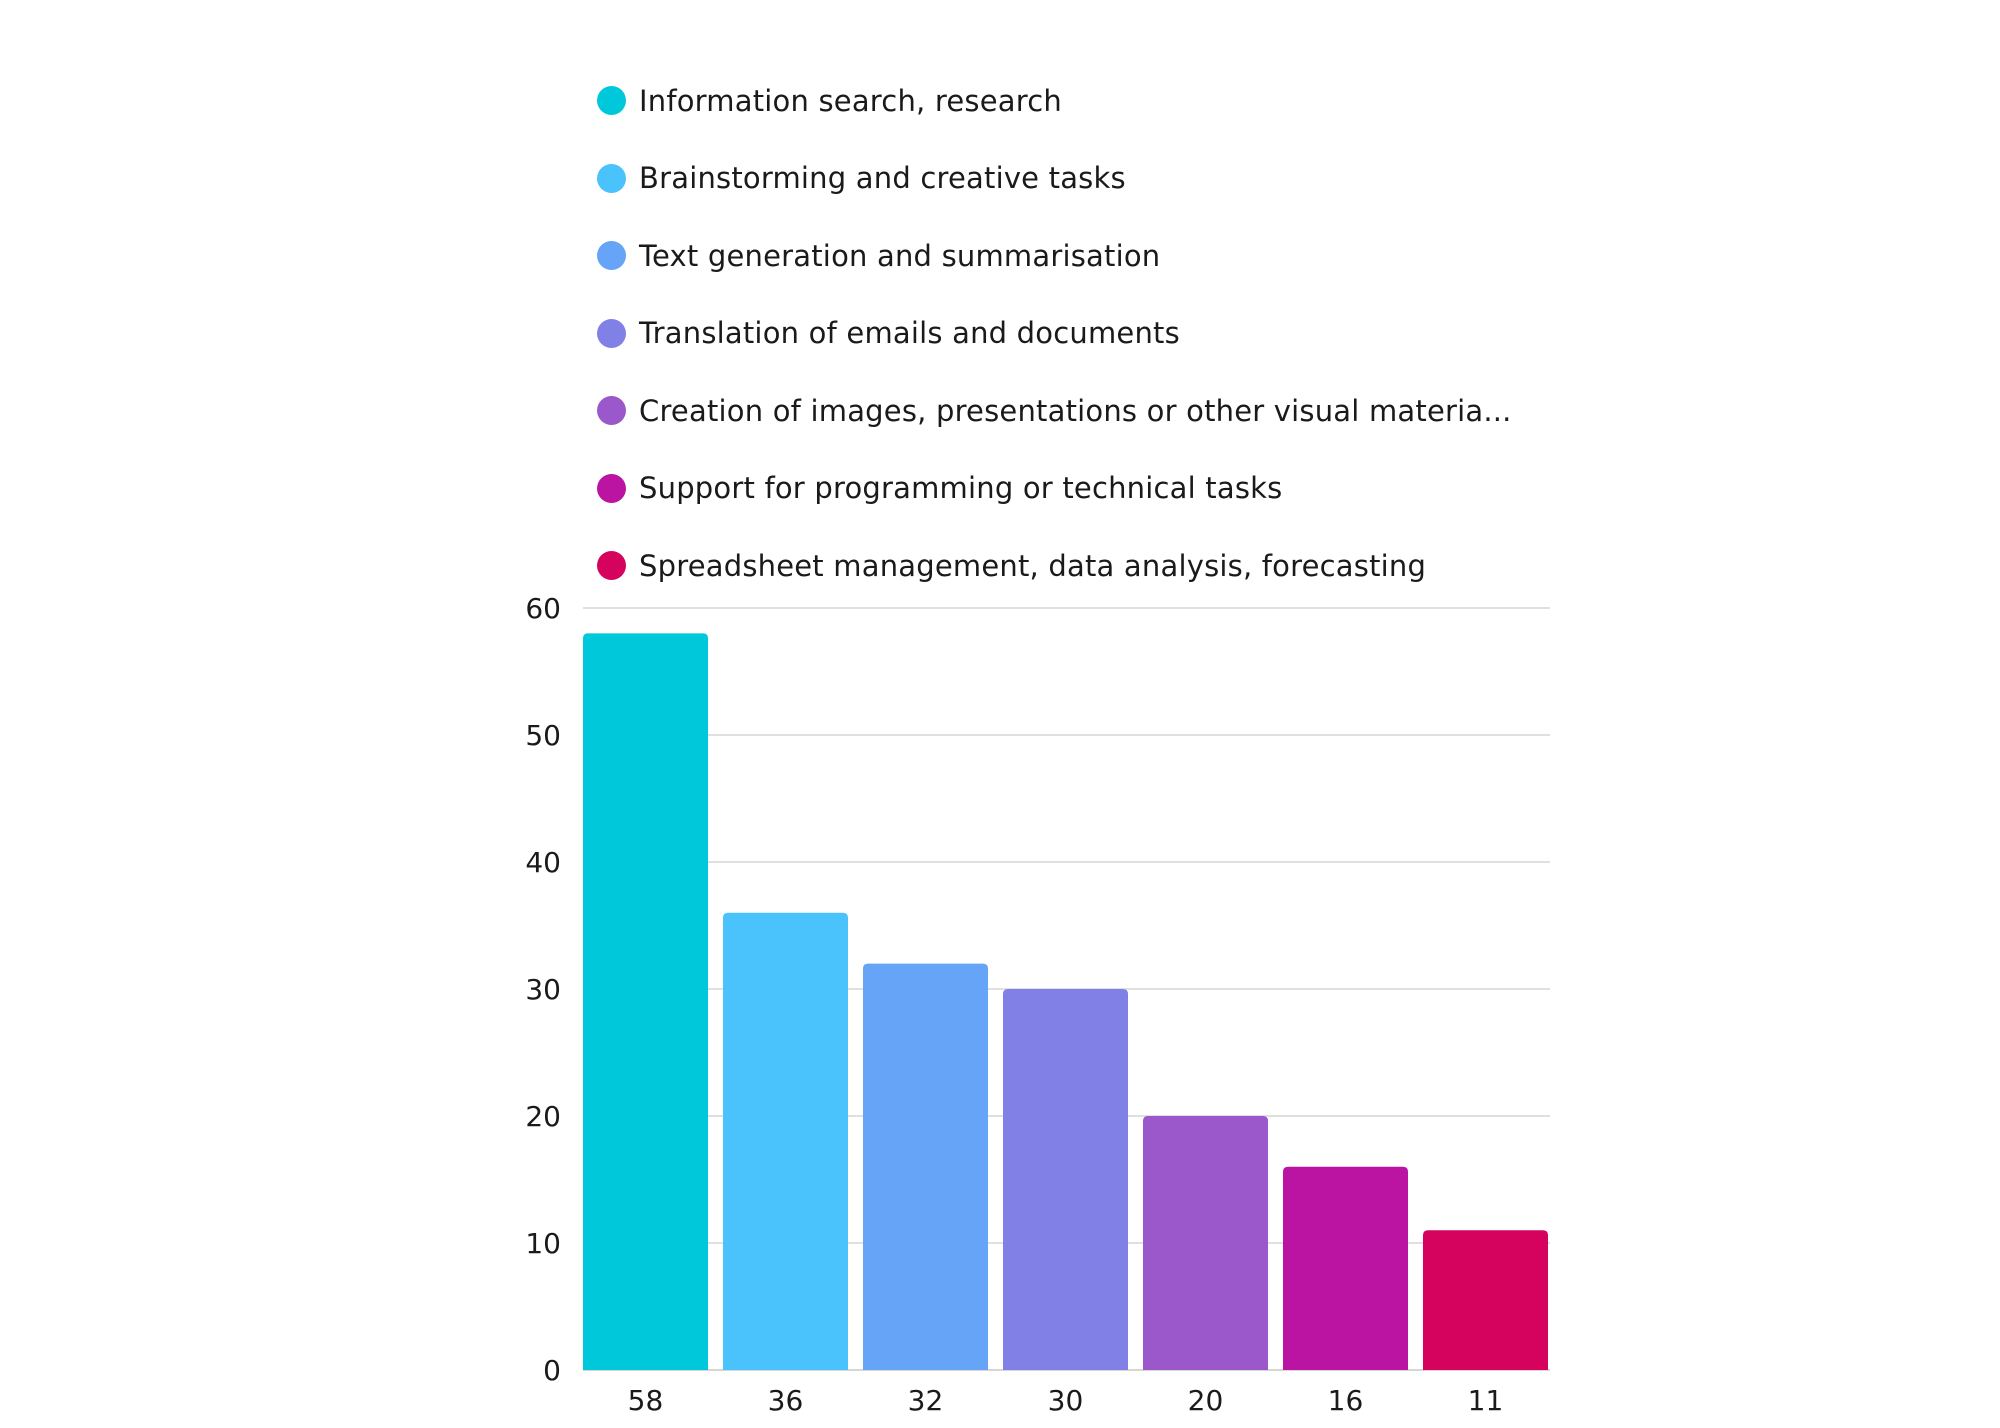  I want to click on x-tick-label: 36, so click(786, 1400).